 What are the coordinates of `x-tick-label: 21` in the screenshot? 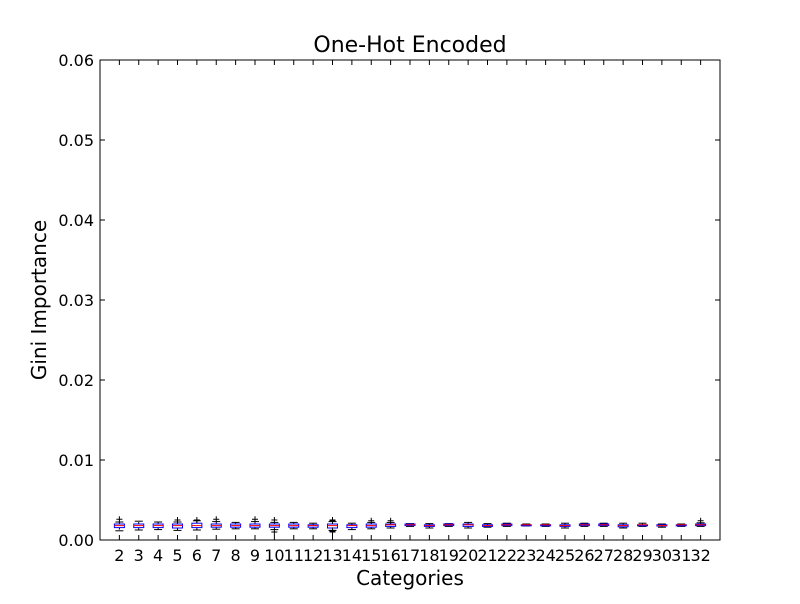 It's located at (487, 555).